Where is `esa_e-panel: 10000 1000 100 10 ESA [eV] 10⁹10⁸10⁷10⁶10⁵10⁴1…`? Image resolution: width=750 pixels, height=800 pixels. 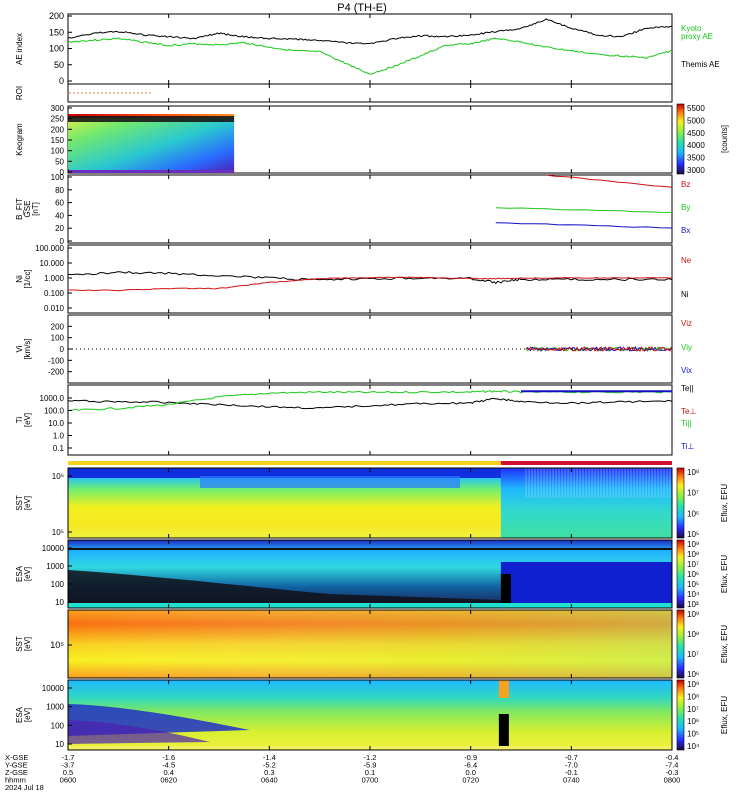 esa_e-panel: 10000 1000 100 10 ESA [eV] 10⁹10⁸10⁷10⁶10⁵10⁴1… is located at coordinates (372, 574).